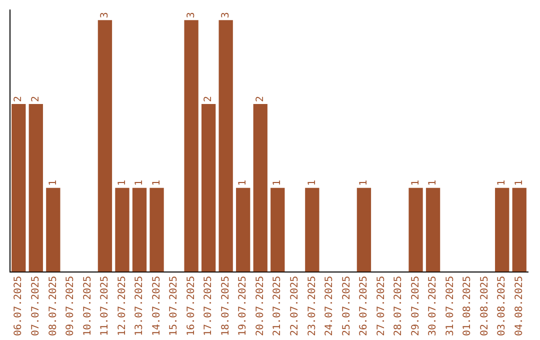  Describe the element at coordinates (416, 306) in the screenshot. I see `x-tick-label: 29.07.2025` at that location.